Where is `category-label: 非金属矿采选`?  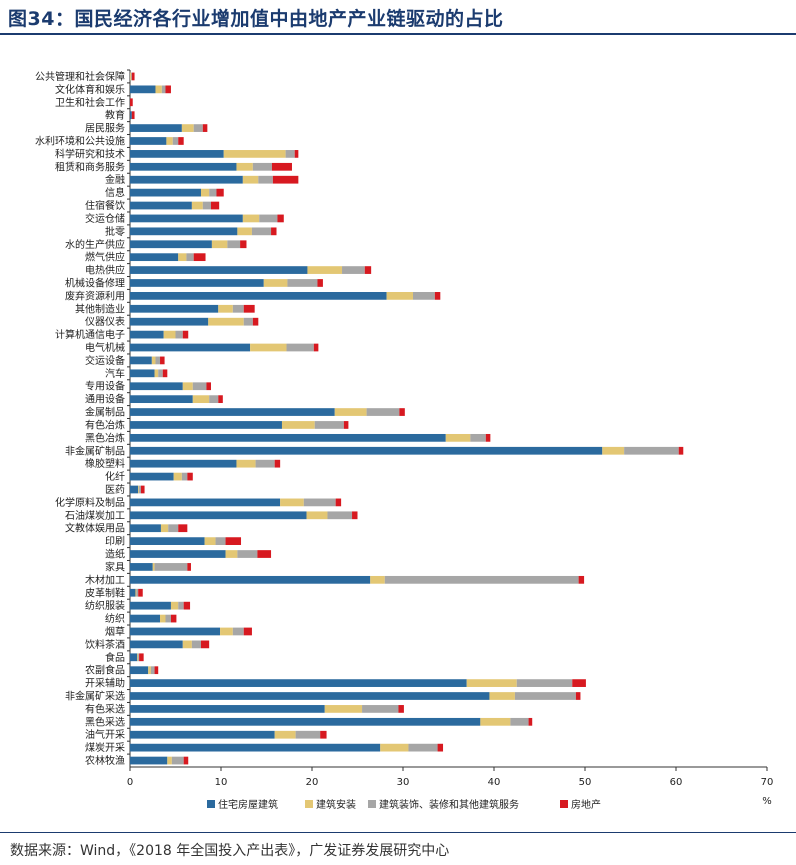 category-label: 非金属矿采选 is located at coordinates (95, 696).